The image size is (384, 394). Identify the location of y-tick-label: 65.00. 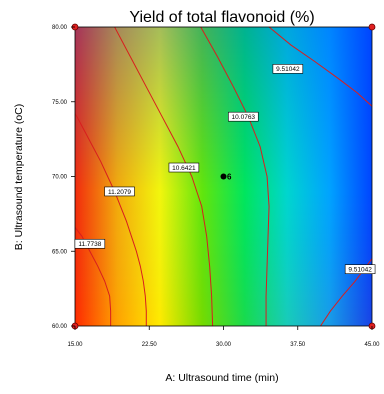
(60, 252).